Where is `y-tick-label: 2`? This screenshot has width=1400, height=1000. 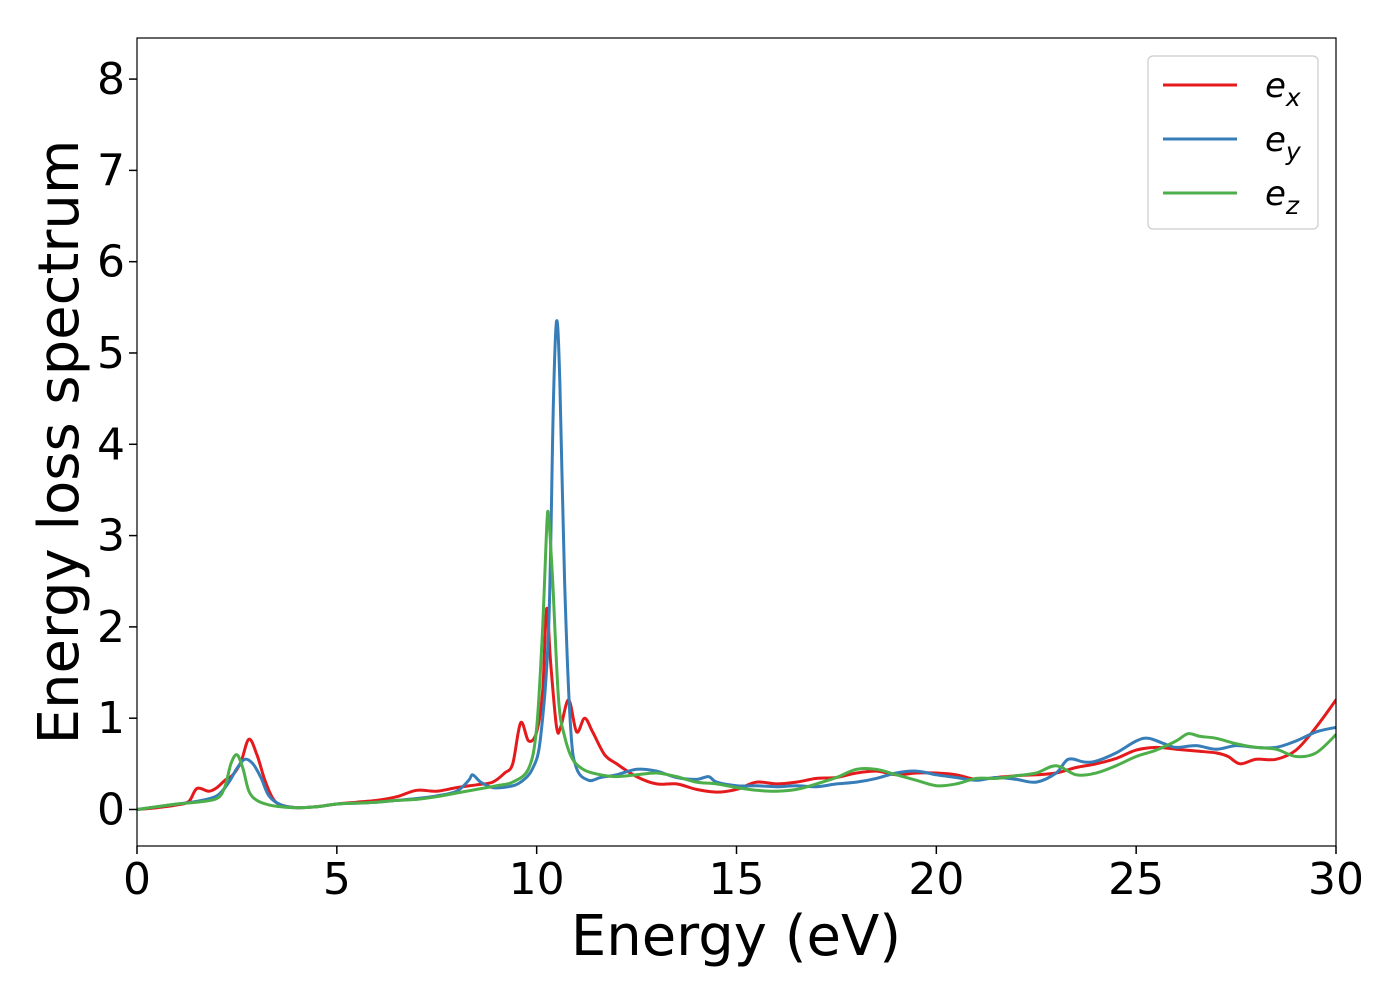 y-tick-label: 2 is located at coordinates (111, 627).